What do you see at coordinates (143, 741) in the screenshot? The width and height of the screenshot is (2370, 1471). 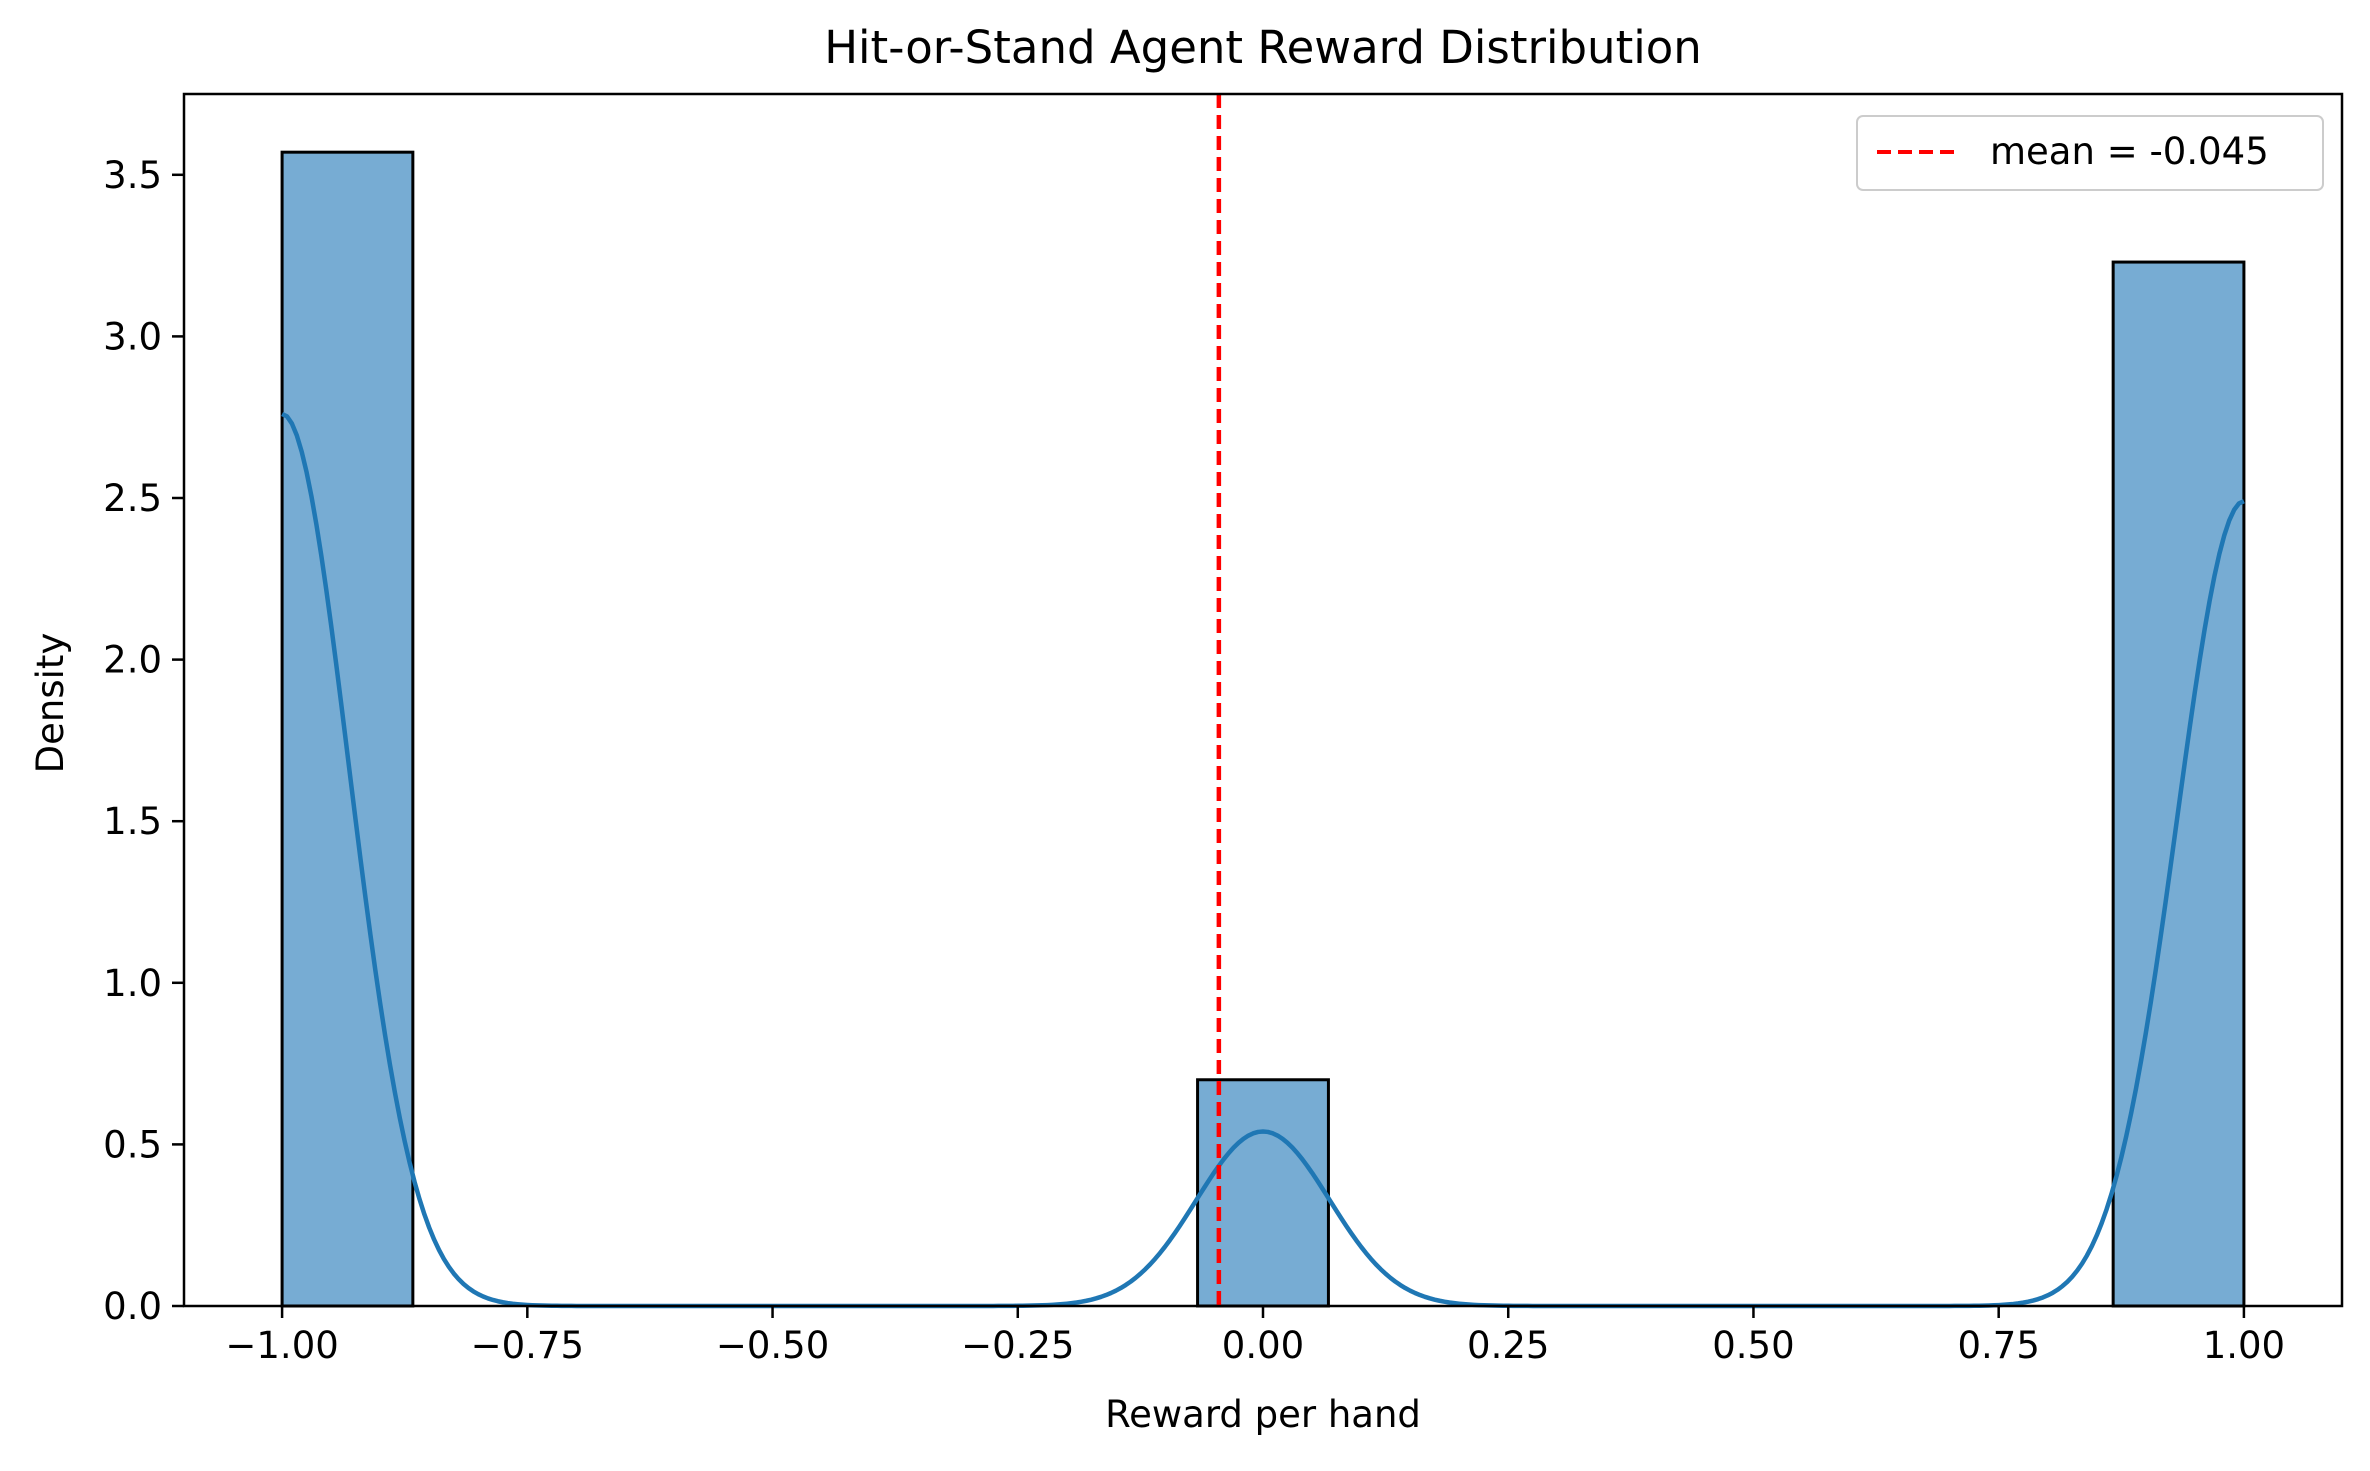 I see `y-axis-ticks: 0.0 0.5 1.0 1.5 2.0 2.5 3.0 3.5` at bounding box center [143, 741].